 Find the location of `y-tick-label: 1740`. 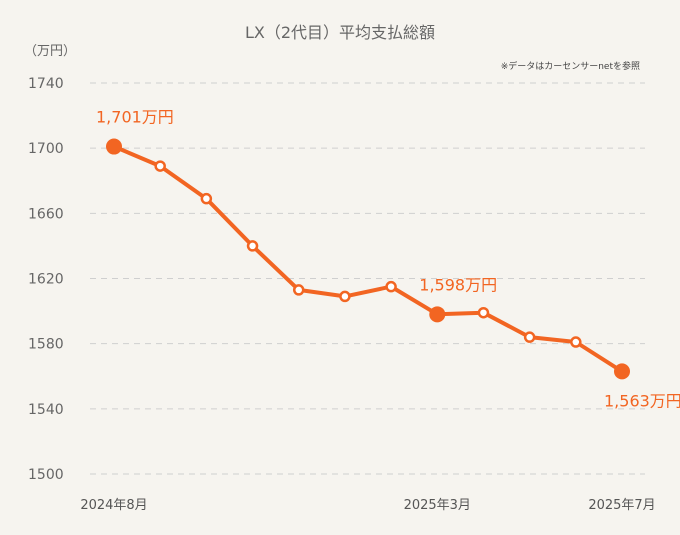

y-tick-label: 1740 is located at coordinates (46, 84).